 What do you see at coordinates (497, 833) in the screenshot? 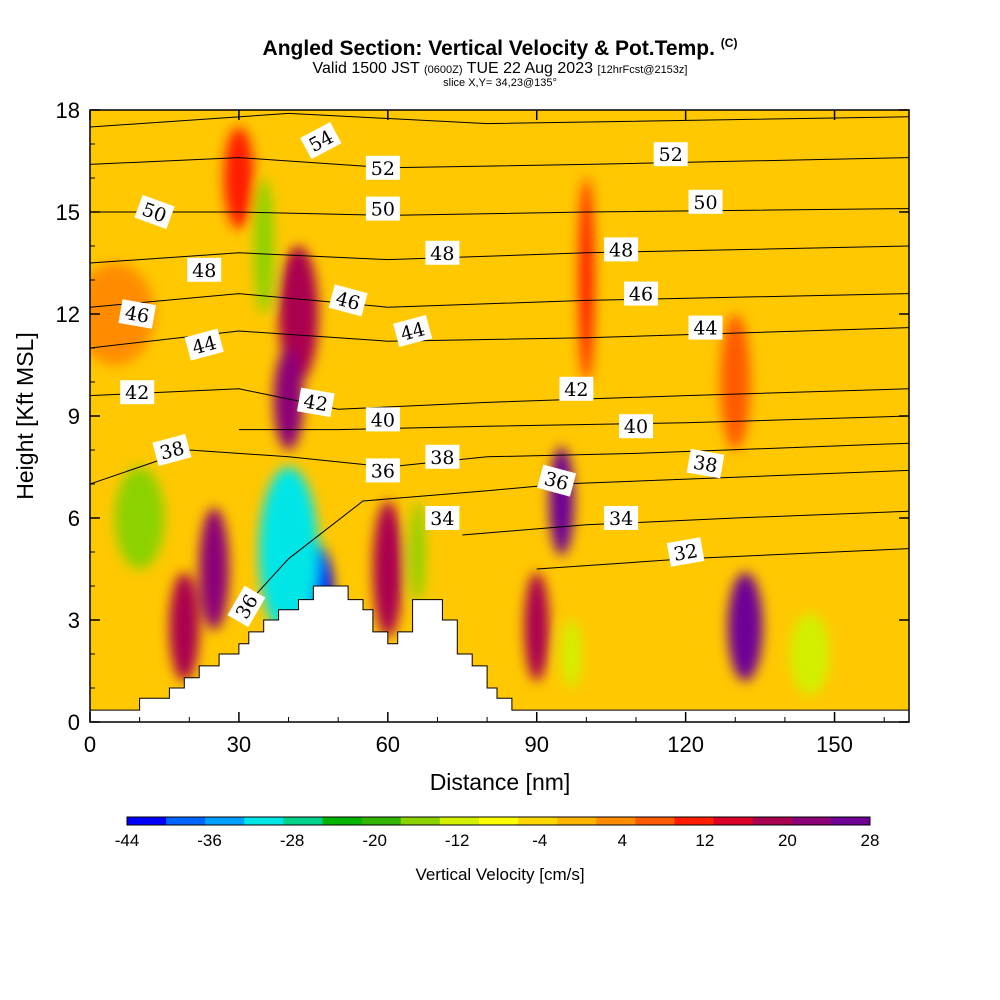
I see `colorbar: -44 -36 -28 -20 -12 -4 4 12 20 28` at bounding box center [497, 833].